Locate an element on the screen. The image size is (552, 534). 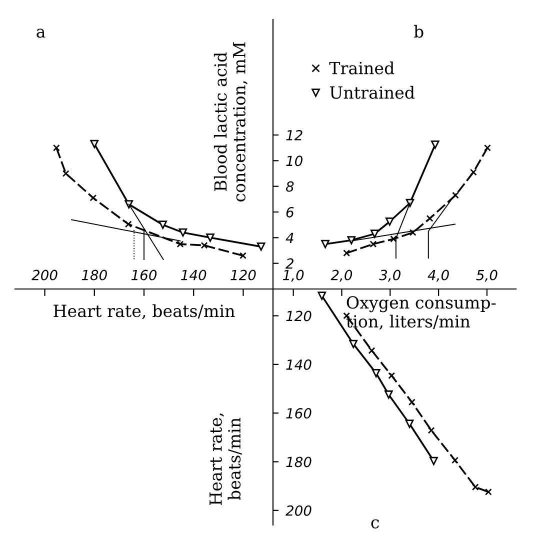
y-tick-label: 200 is located at coordinates (299, 510).